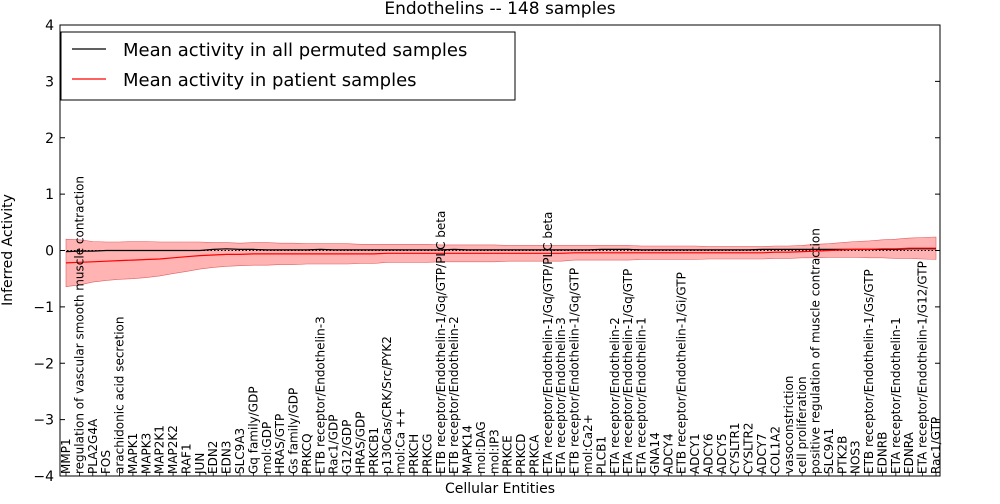 The height and width of the screenshot is (504, 1000). What do you see at coordinates (146, 453) in the screenshot?
I see `x-tick-label: MAPK3` at bounding box center [146, 453].